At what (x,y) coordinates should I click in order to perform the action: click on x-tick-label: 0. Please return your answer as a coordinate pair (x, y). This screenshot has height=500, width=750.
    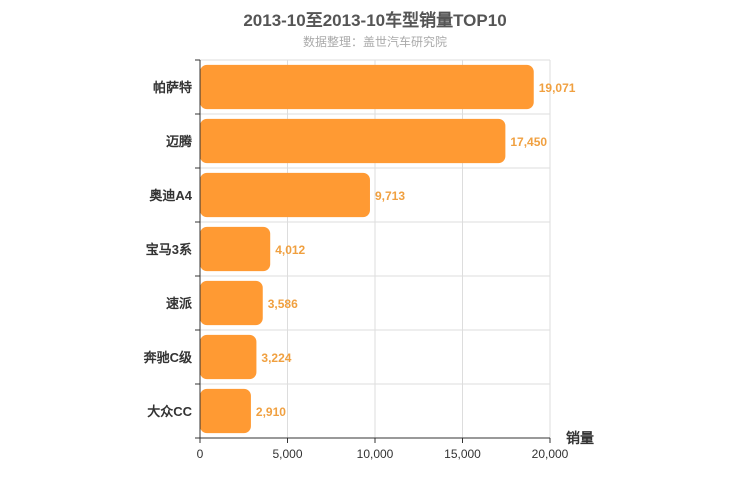
    Looking at the image, I should click on (200, 454).